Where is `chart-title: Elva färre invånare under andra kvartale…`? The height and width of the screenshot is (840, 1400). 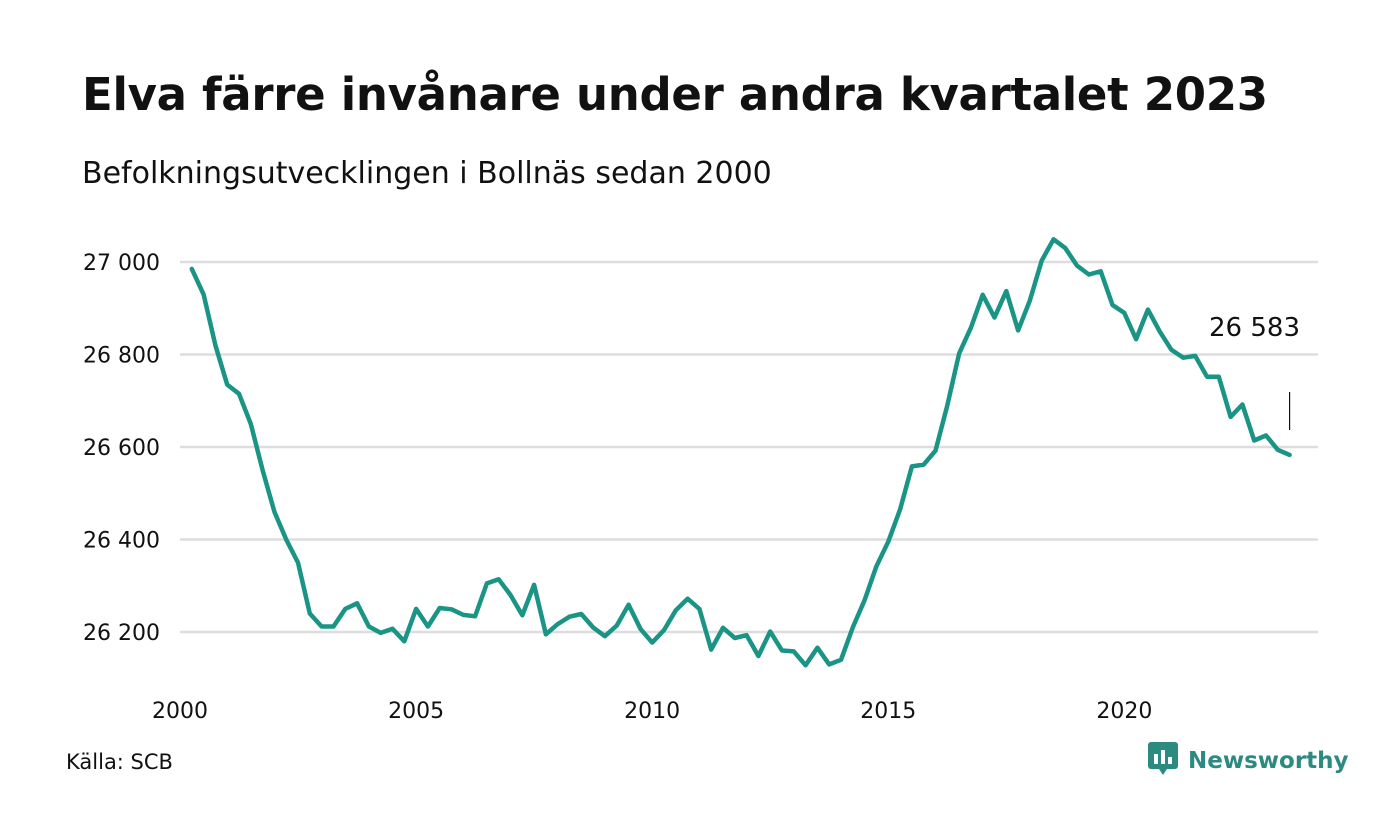
chart-title: Elva färre invånare under andra kvartale… is located at coordinates (675, 94).